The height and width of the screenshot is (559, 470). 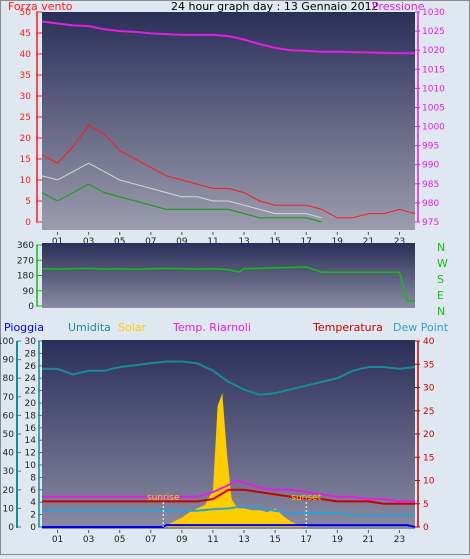 I want to click on wind-gust-series-line, so click(x=228, y=171).